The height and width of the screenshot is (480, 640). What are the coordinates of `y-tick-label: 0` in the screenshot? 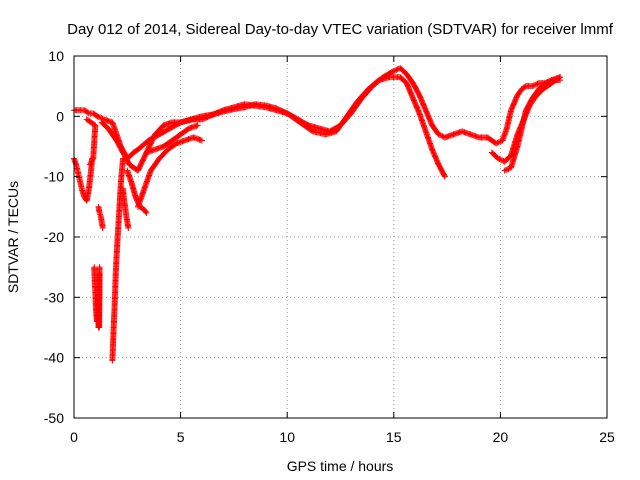 It's located at (60, 116).